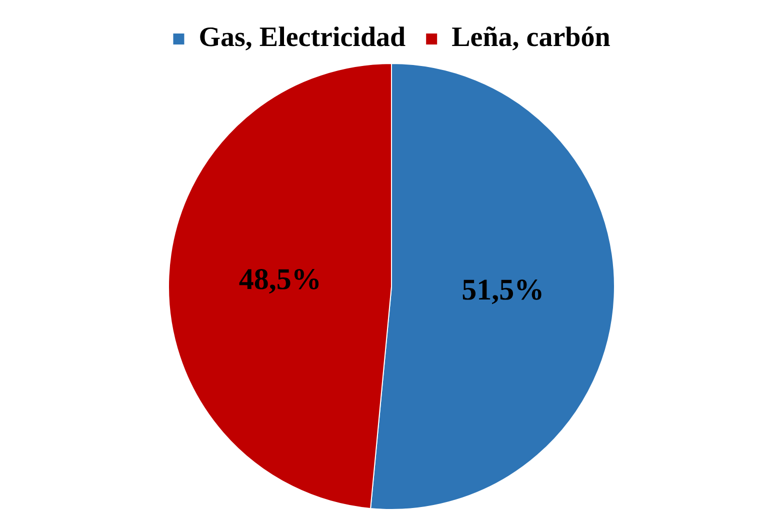 Image resolution: width=783 pixels, height=520 pixels. What do you see at coordinates (503, 290) in the screenshot?
I see `data-label: 51,5%` at bounding box center [503, 290].